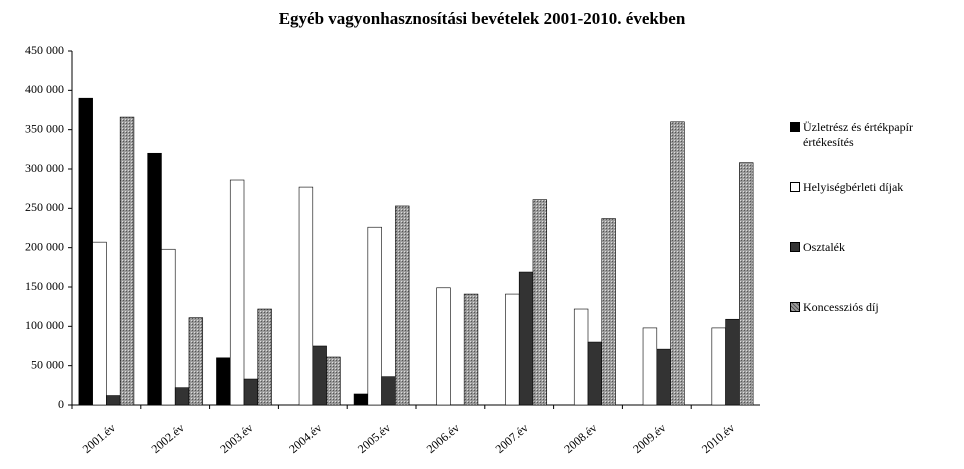 The width and height of the screenshot is (964, 469). I want to click on x-tick-label: 2001.év, so click(99, 438).